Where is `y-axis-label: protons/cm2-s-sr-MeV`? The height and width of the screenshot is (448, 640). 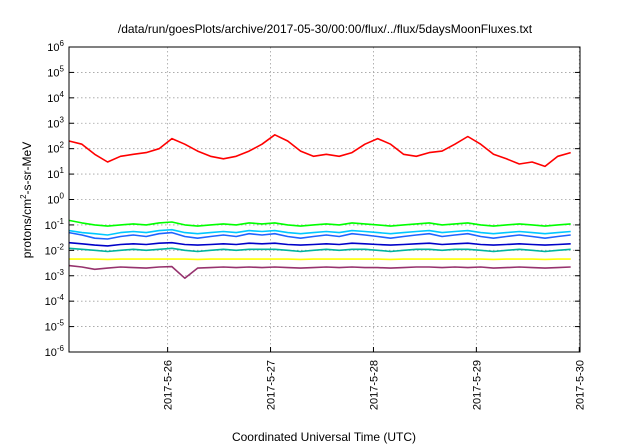
y-axis-label: protons/cm2-s-sr-MeV is located at coordinates (26, 200).